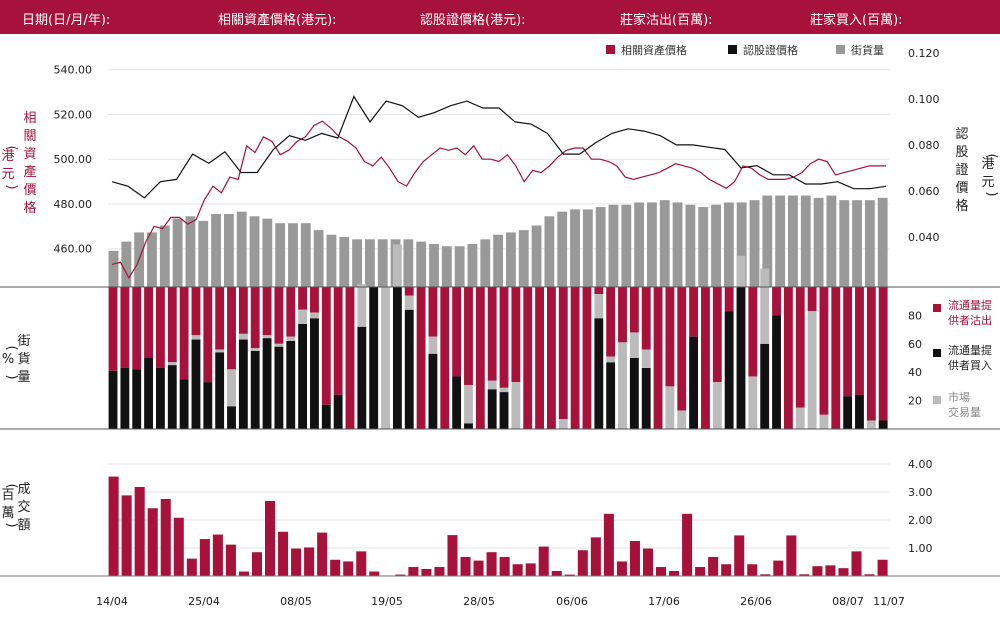 This screenshot has height=620, width=1000. Describe the element at coordinates (23, 341) in the screenshot. I see `axis-label-char: 街` at that location.